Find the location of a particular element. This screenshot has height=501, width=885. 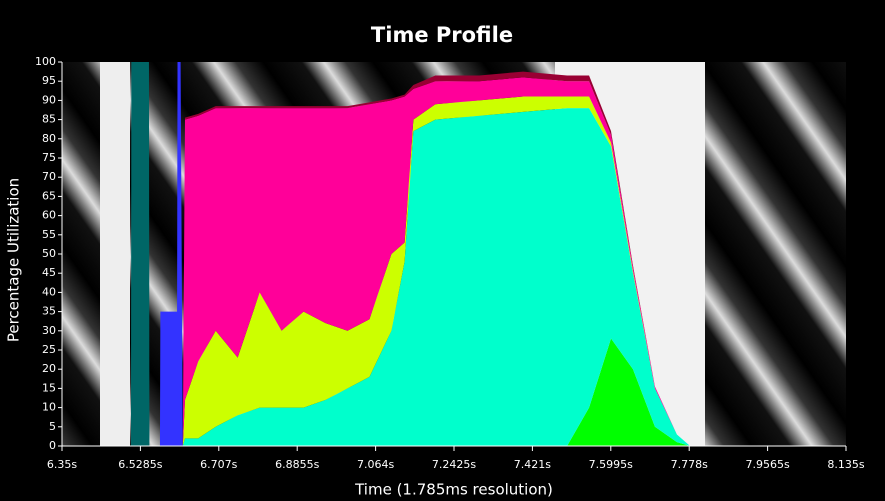

y-tick-label: 75 is located at coordinates (49, 157).